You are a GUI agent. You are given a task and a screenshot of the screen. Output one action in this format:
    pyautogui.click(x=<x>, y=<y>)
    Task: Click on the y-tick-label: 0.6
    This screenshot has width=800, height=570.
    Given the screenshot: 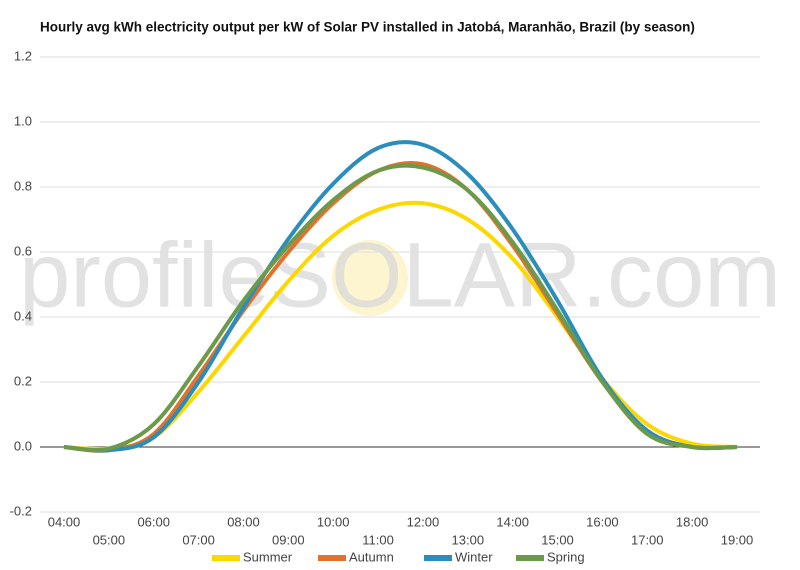 What is the action you would take?
    pyautogui.click(x=23, y=250)
    